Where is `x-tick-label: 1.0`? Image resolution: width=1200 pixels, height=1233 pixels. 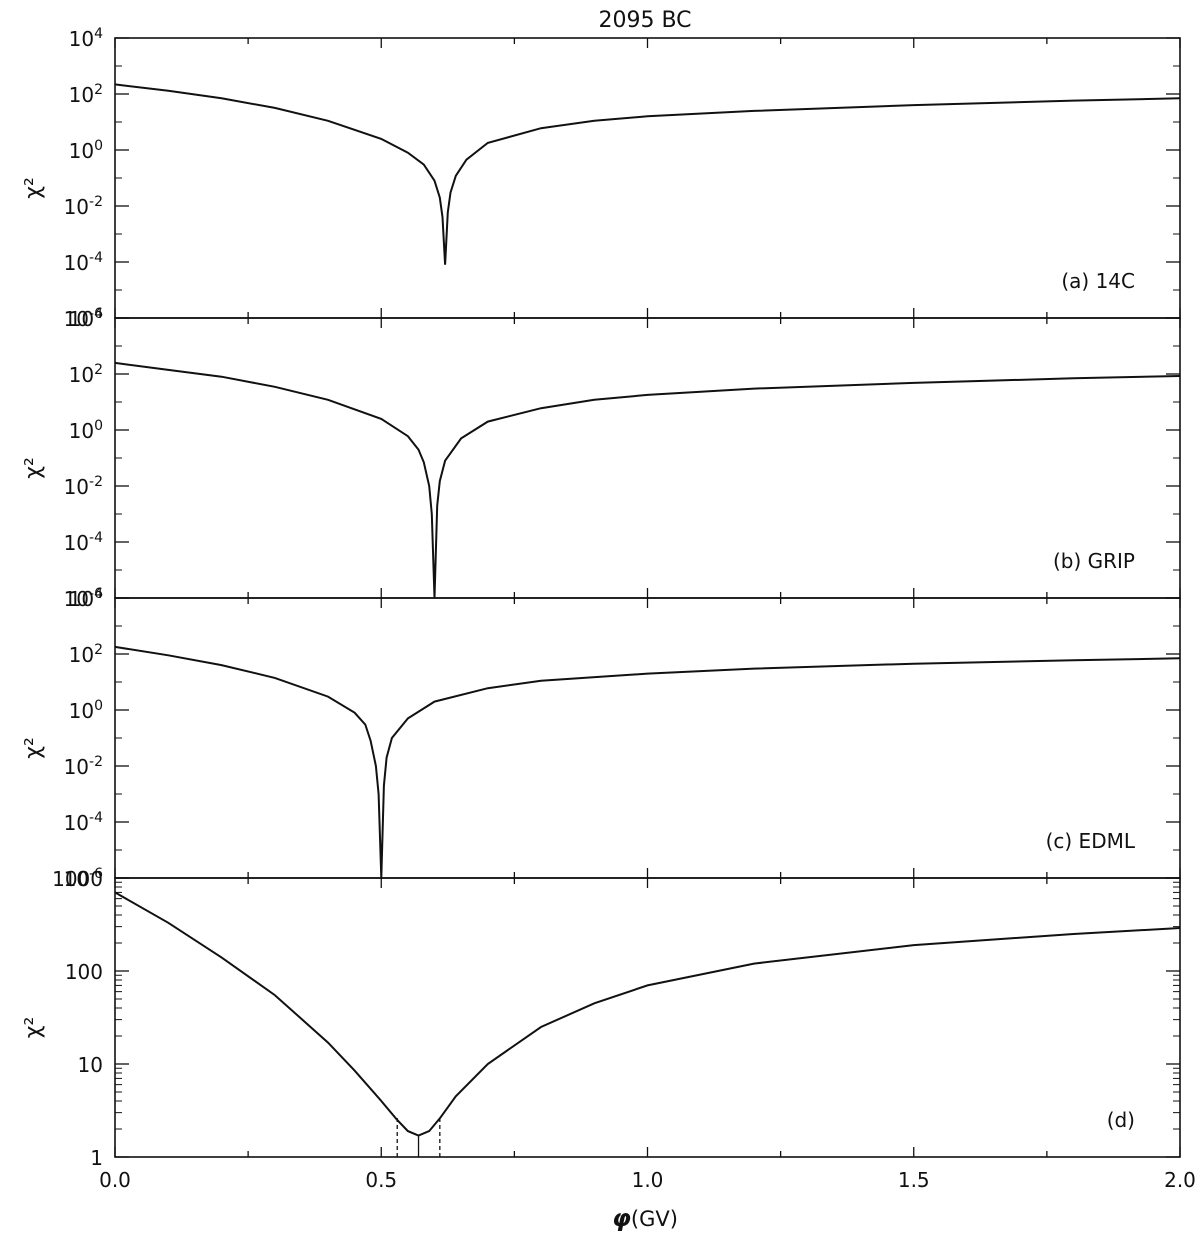 x-tick-label: 1.0 is located at coordinates (648, 1180).